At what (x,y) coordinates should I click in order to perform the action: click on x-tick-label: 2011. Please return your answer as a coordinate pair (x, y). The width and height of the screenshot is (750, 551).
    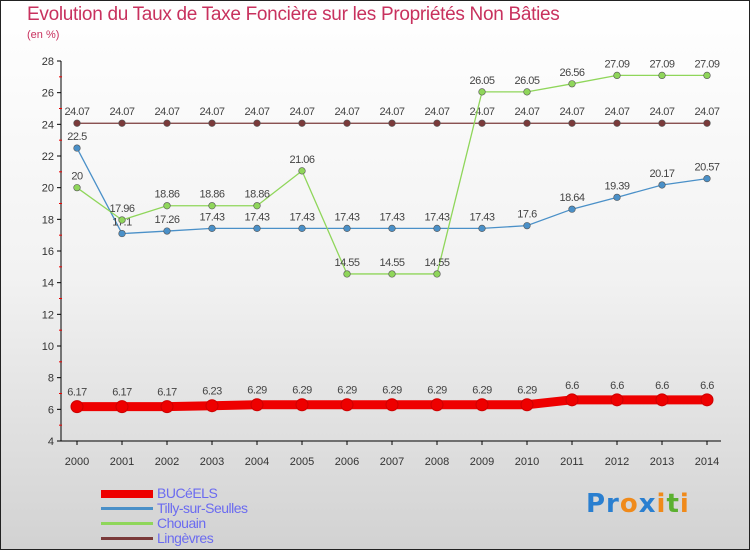
    Looking at the image, I should click on (572, 462).